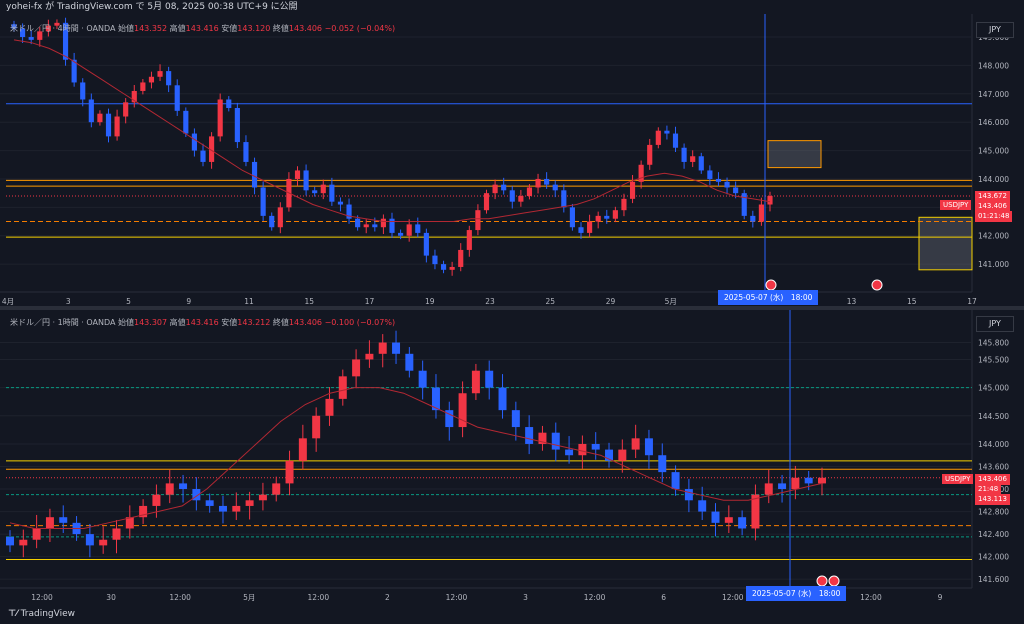  I want to click on x-tick-label: 2, so click(387, 597).